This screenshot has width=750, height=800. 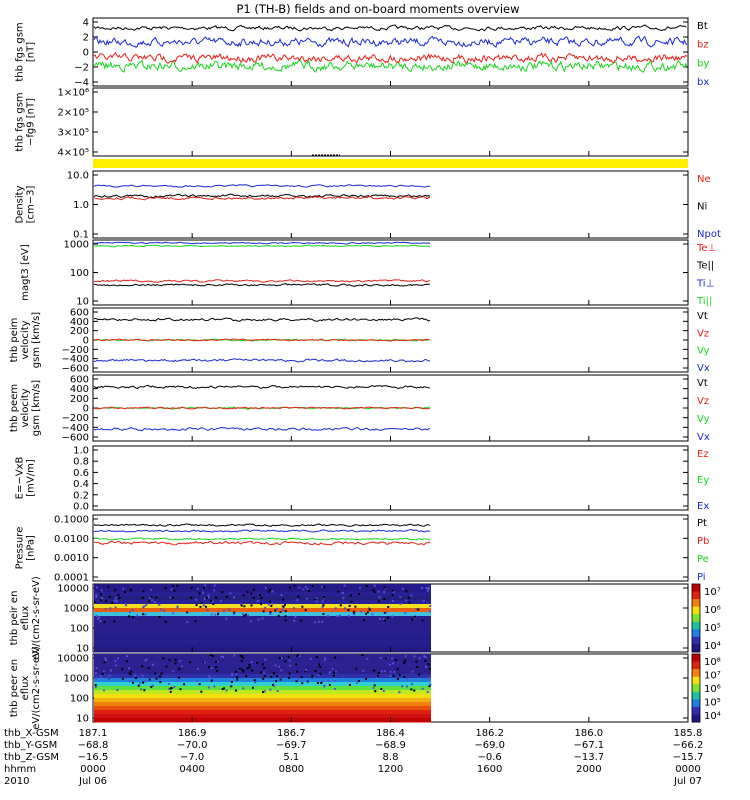 I want to click on series-npot, so click(x=262, y=186).